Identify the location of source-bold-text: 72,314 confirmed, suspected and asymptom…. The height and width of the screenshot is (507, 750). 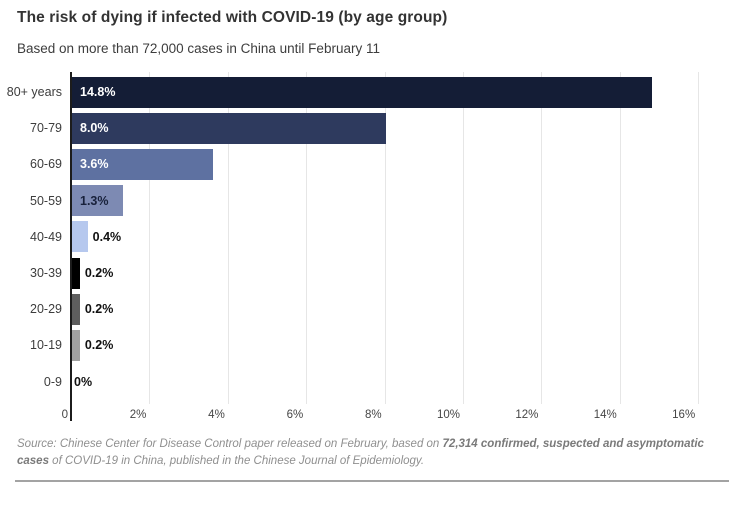
(360, 453).